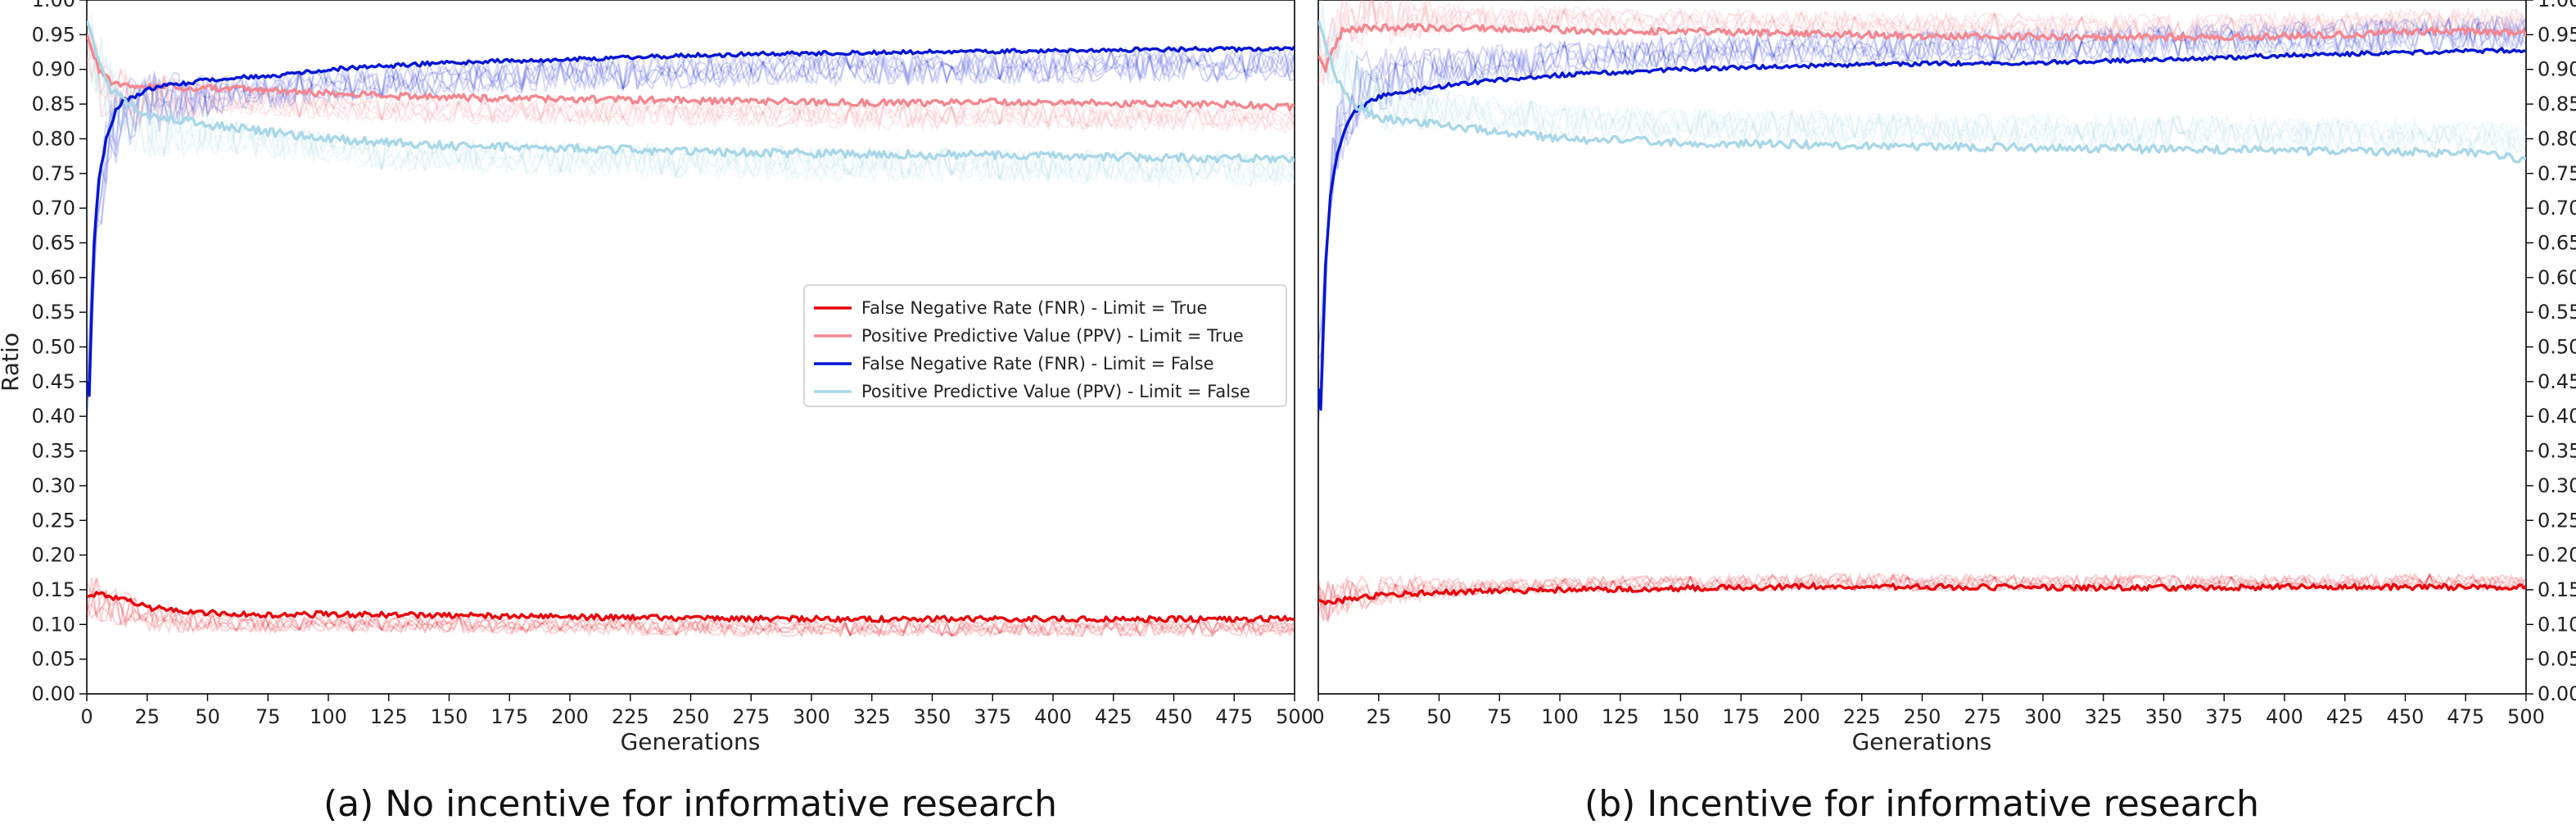 Image resolution: width=2576 pixels, height=829 pixels. Describe the element at coordinates (1921, 804) in the screenshot. I see `caption-b: (b) Incentive for informative research` at that location.